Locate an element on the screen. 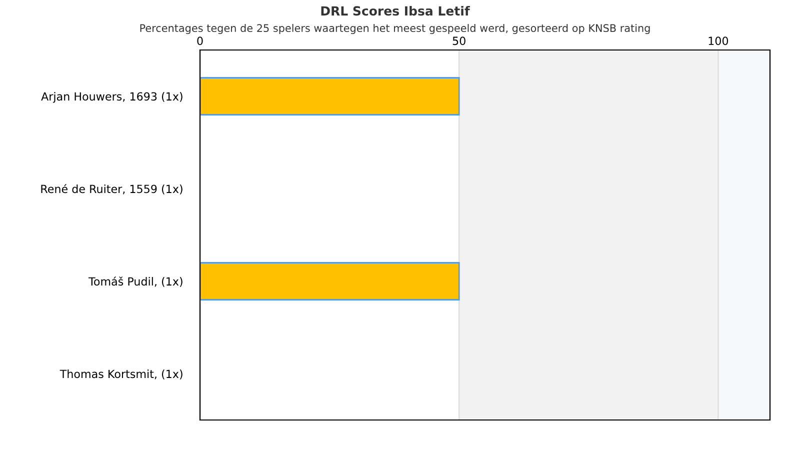  x-tick-label: 0 is located at coordinates (200, 41).